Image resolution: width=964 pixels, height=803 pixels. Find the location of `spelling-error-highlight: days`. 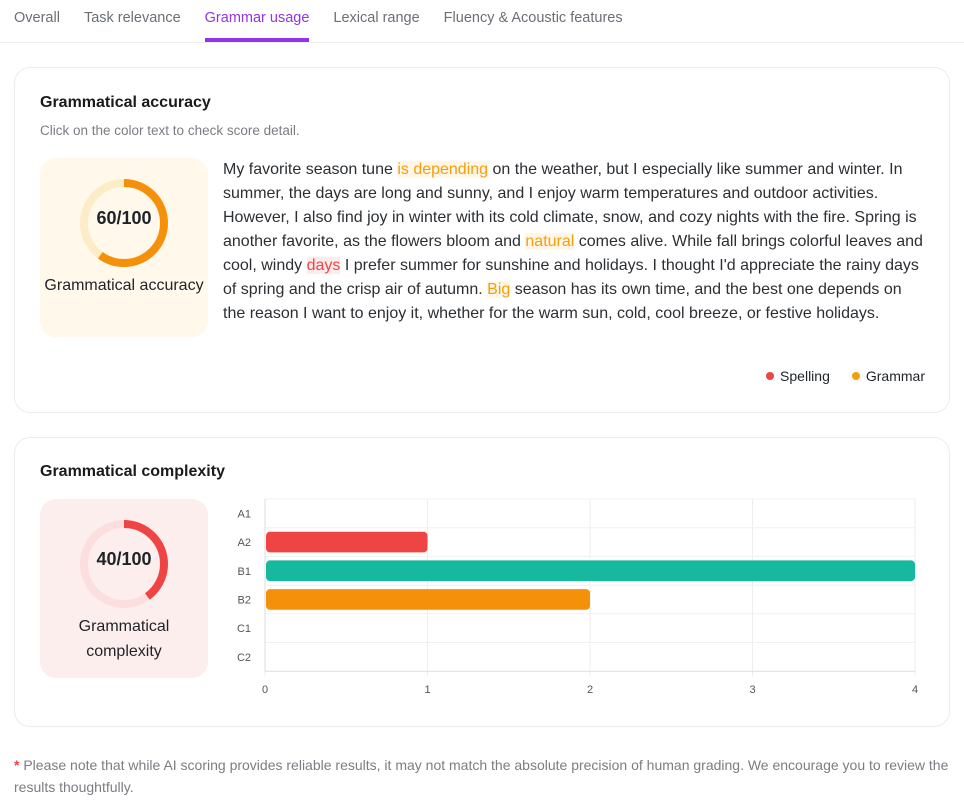

spelling-error-highlight: days is located at coordinates (323, 265).